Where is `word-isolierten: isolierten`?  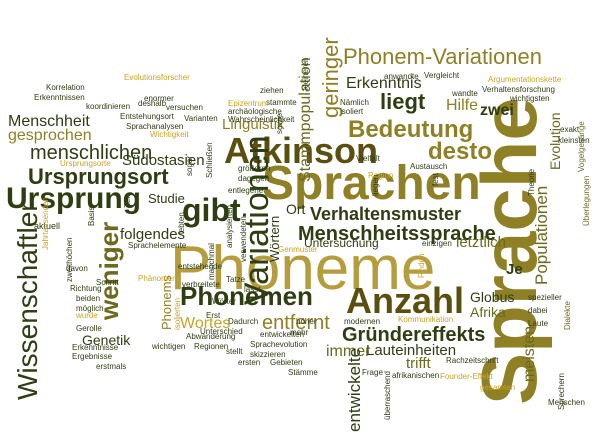 word-isolierten: isolierten is located at coordinates (177, 313).